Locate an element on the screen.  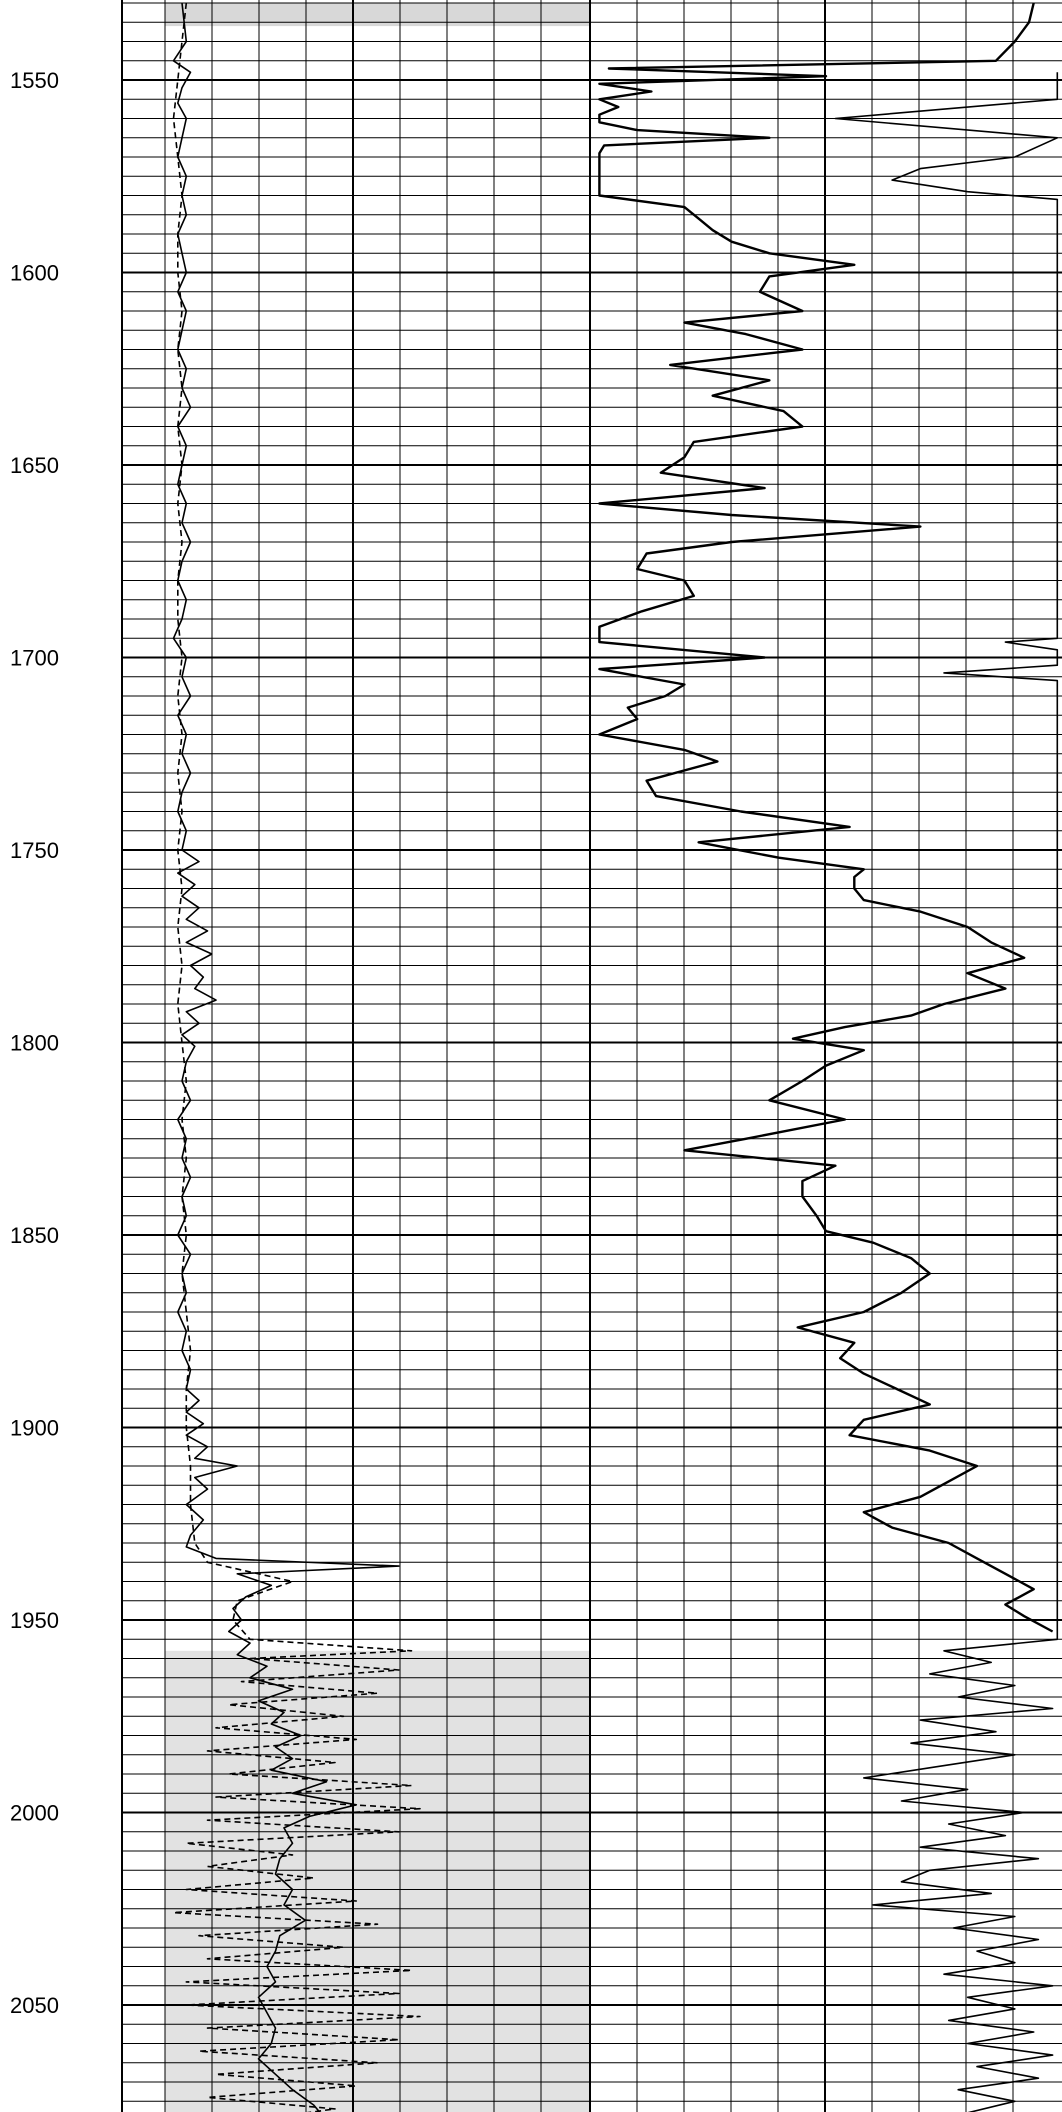
depth-tick-label: 1550 is located at coordinates (34, 80).